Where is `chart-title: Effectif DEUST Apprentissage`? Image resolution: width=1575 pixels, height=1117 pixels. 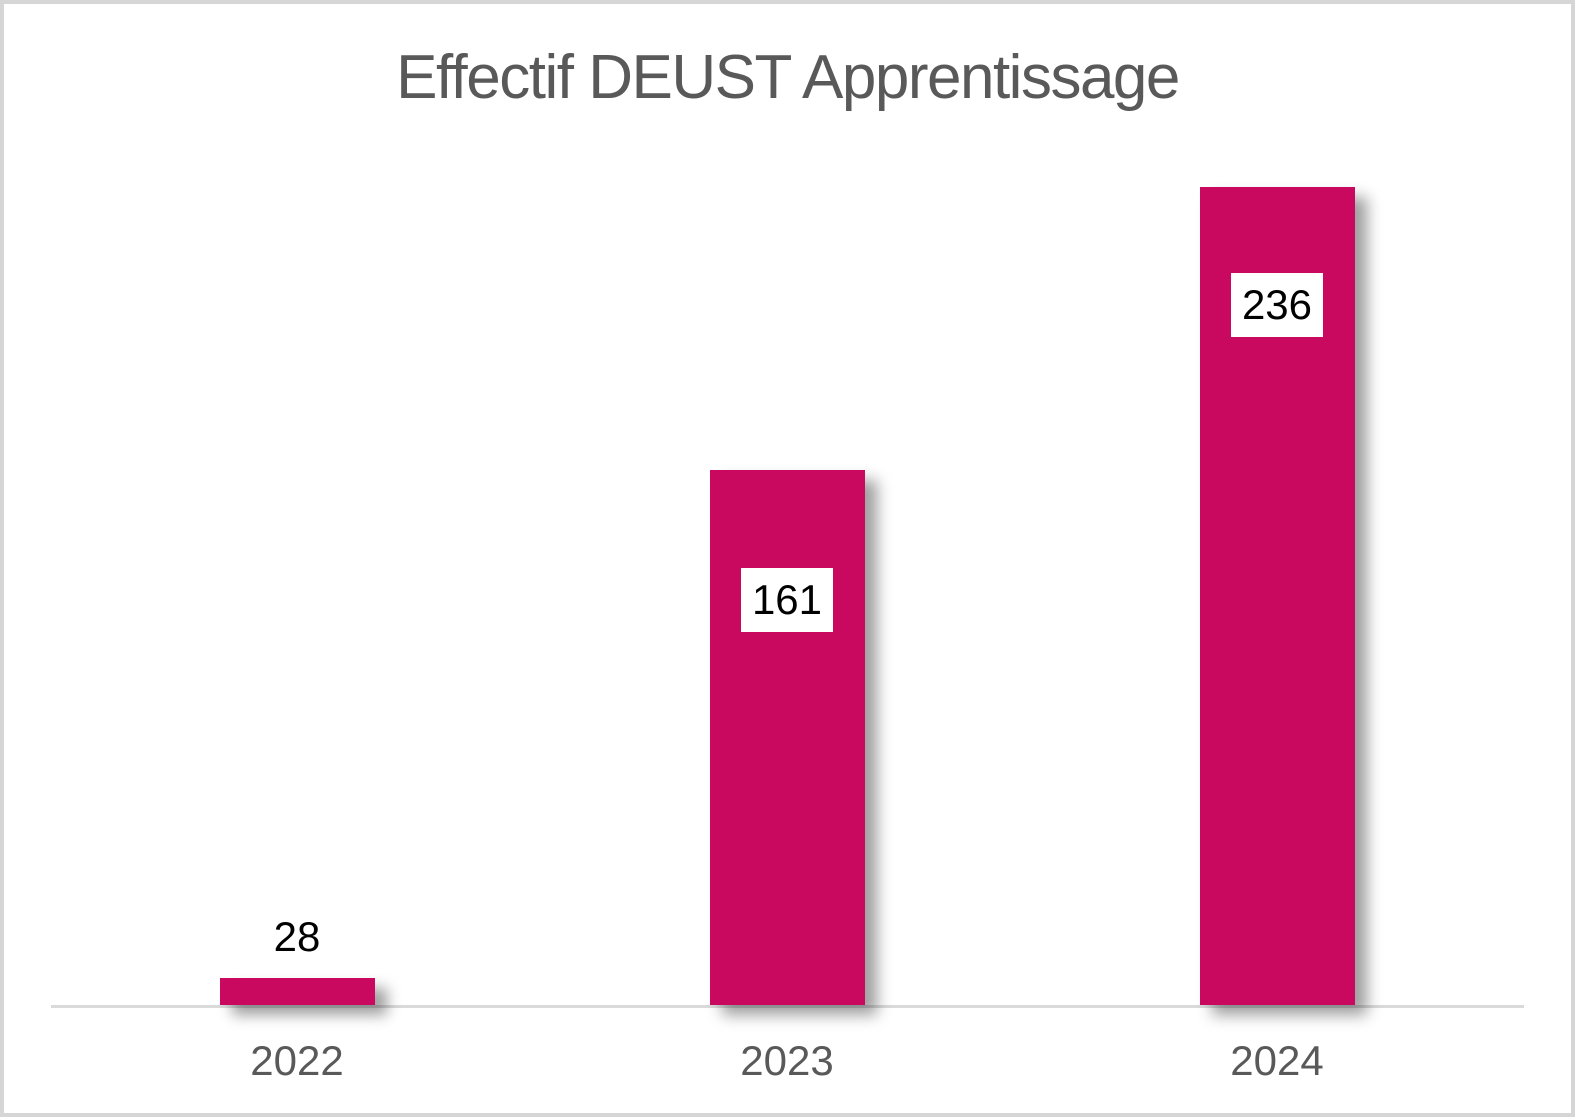
chart-title: Effectif DEUST Apprentissage is located at coordinates (788, 77).